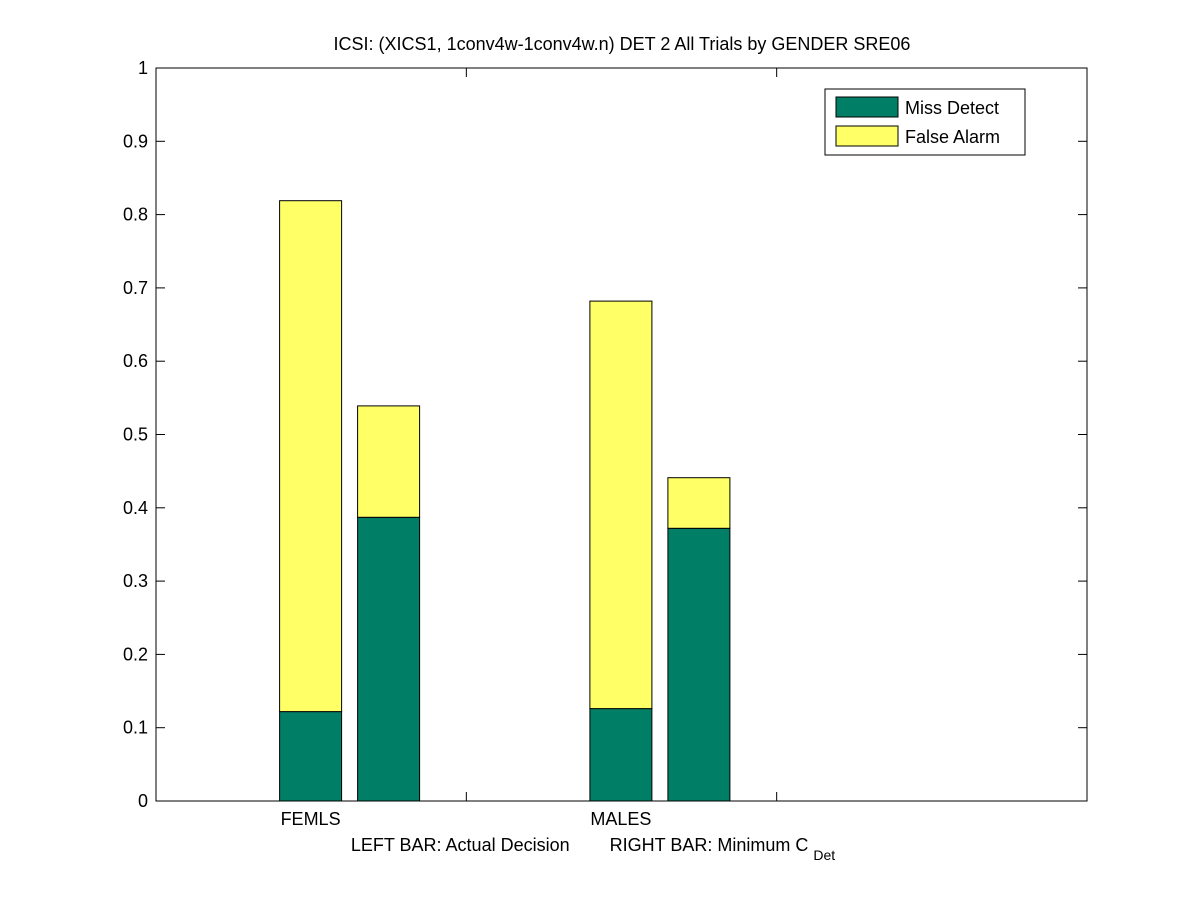 The width and height of the screenshot is (1201, 905). Describe the element at coordinates (311, 756) in the screenshot. I see `bar-femls-actual-miss-detect` at that location.